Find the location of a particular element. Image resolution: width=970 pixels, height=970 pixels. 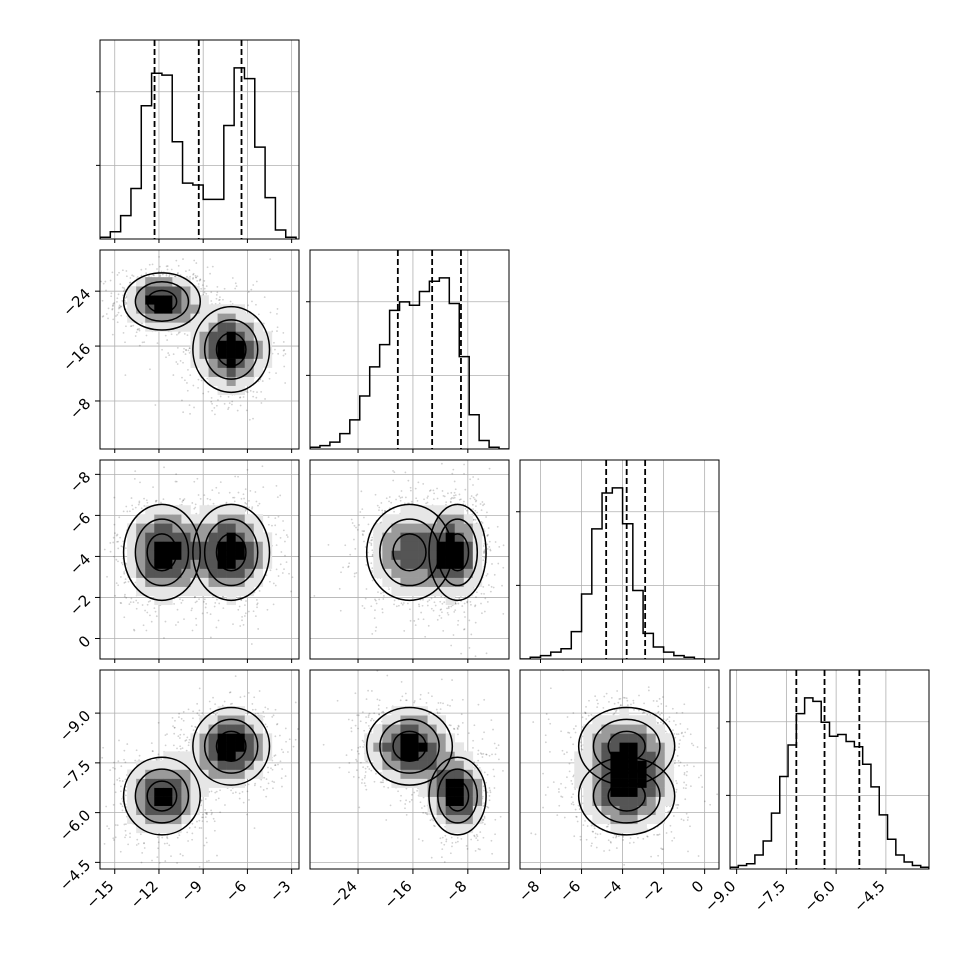

contour-line is located at coordinates (231, 349).